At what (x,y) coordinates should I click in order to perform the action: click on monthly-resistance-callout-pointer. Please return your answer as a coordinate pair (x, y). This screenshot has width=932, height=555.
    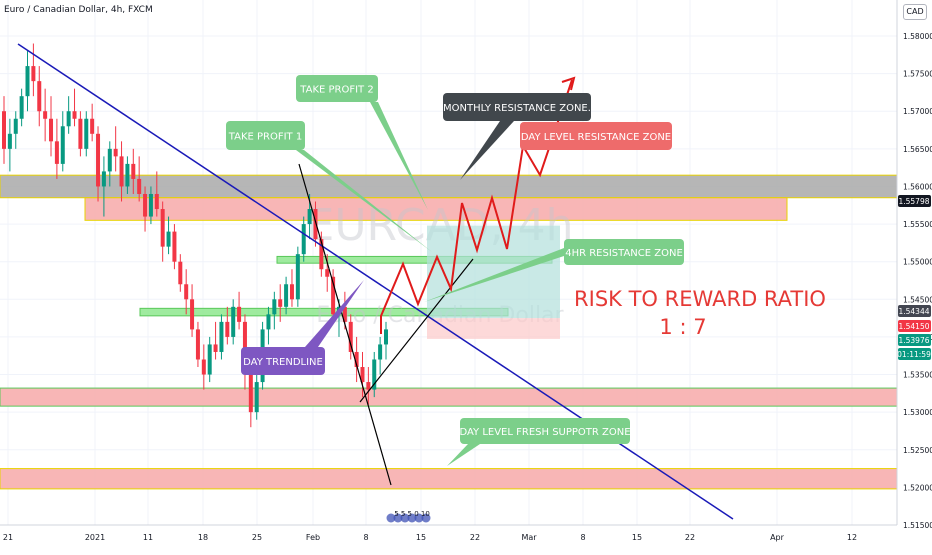
    Looking at the image, I should click on (487, 150).